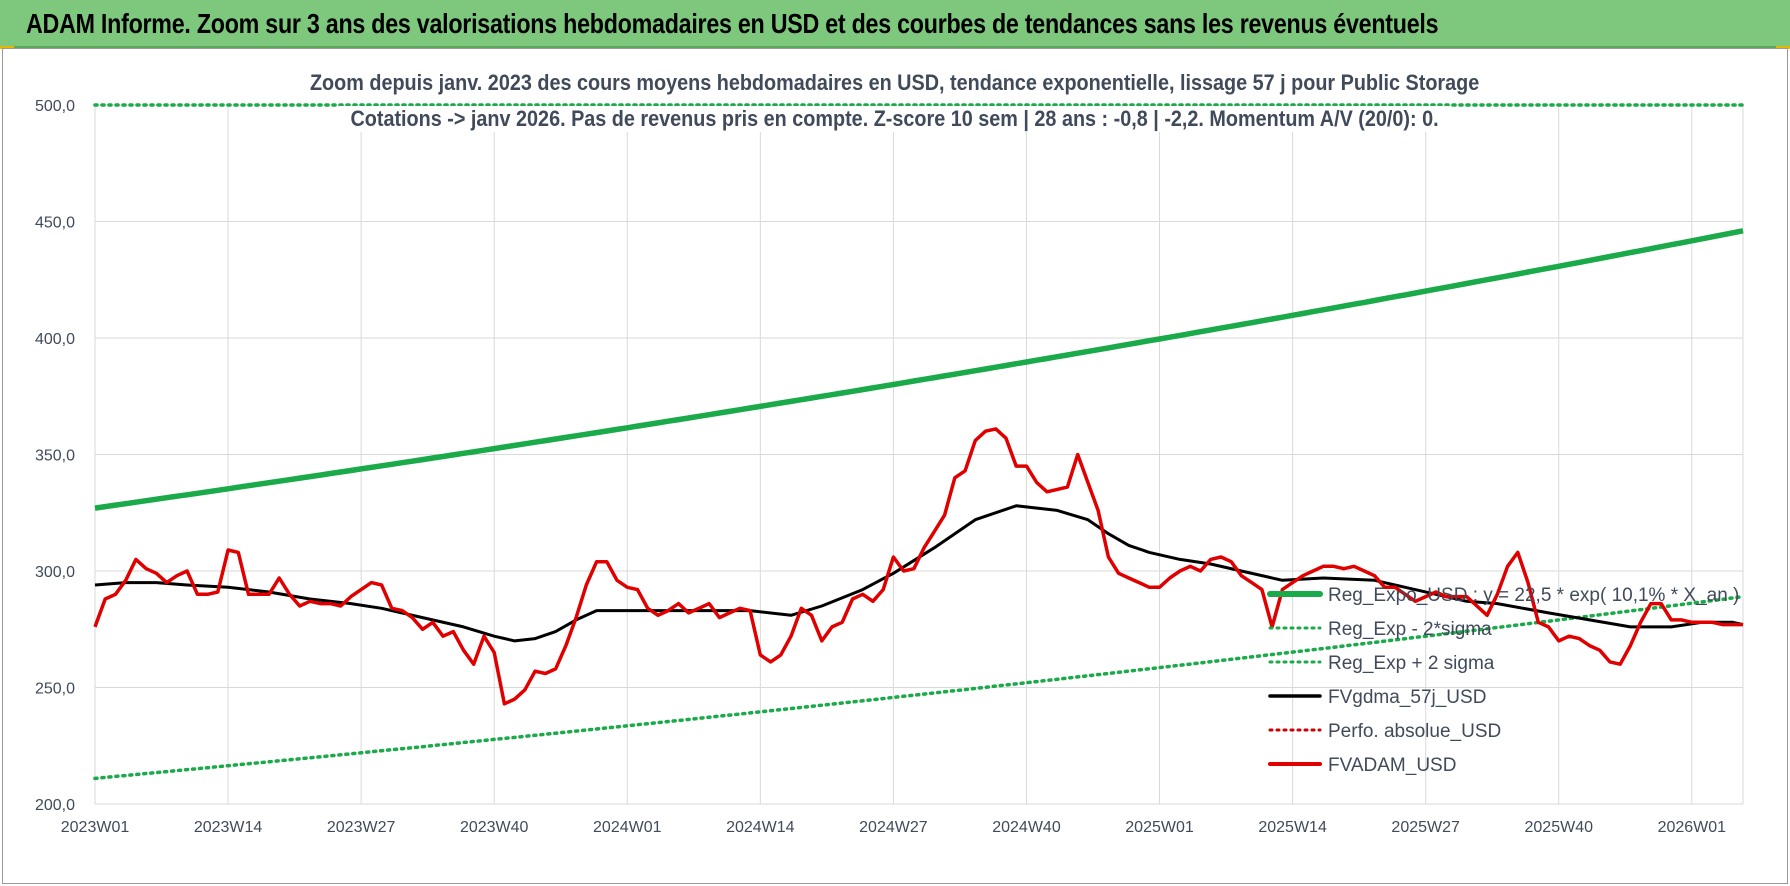 The height and width of the screenshot is (886, 1790). I want to click on y-tick-label: 300,0, so click(55, 572).